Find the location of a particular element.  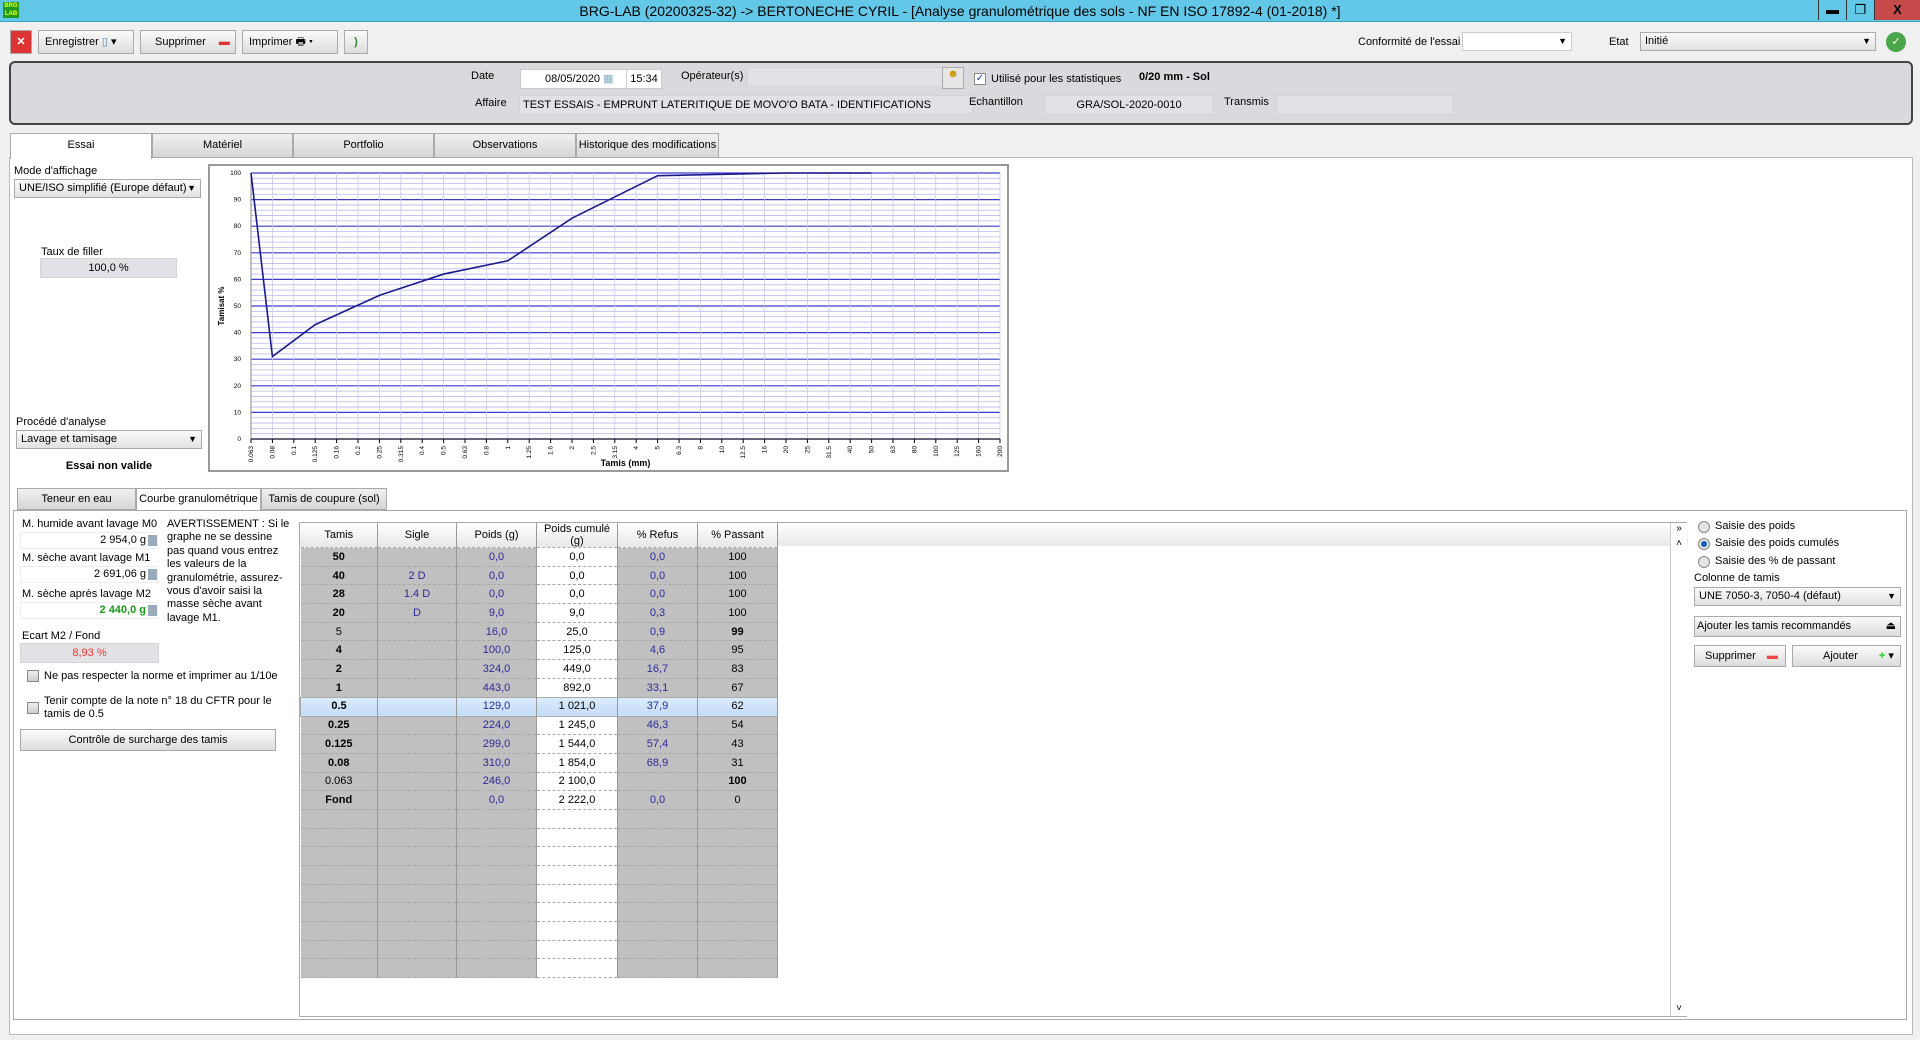

restore-button: ❐ is located at coordinates (1860, 10).